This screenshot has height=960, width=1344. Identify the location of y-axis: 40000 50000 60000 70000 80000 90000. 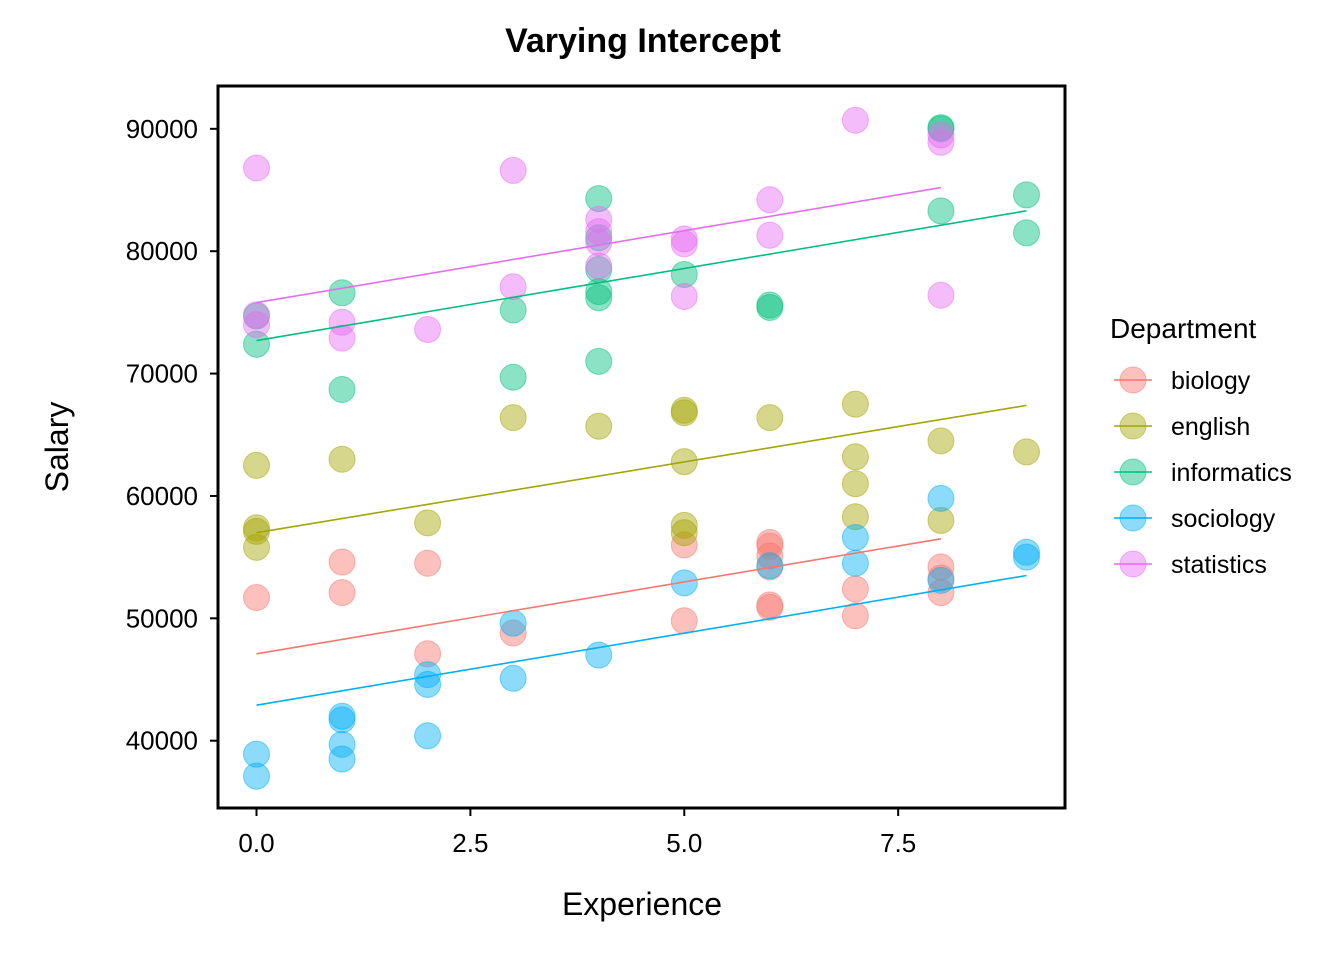
(172, 435).